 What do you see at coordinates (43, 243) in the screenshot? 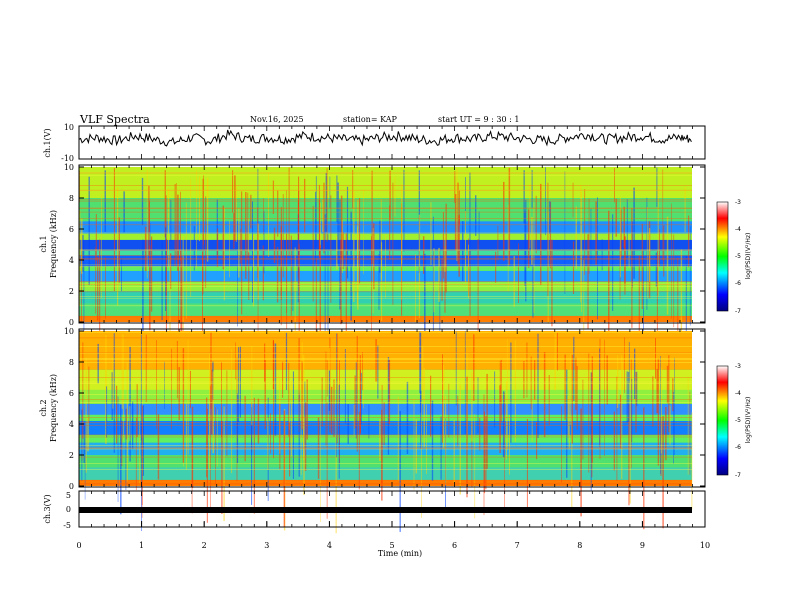
I see `ch1-channel-label: ch.1` at bounding box center [43, 243].